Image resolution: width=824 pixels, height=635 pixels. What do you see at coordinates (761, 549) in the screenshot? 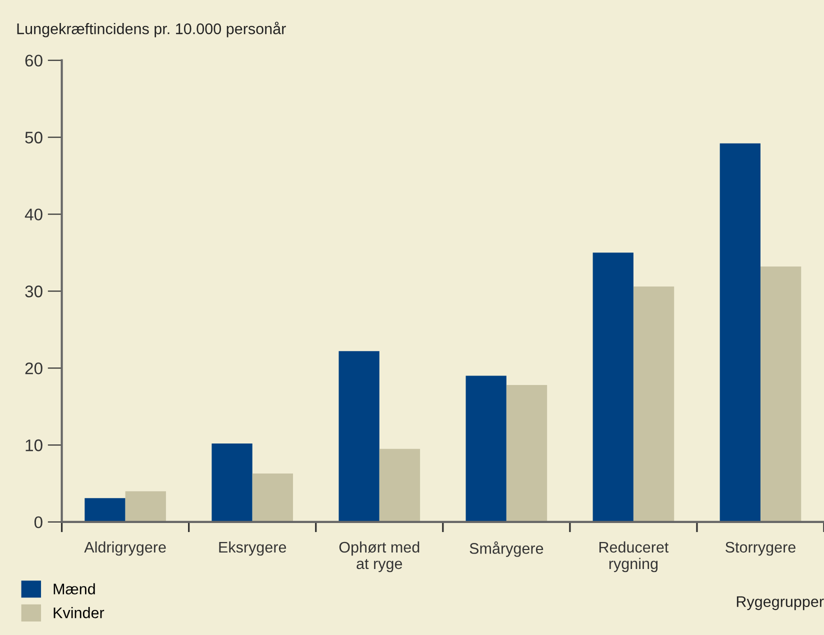
I see `x-tick-label: Storrygere` at bounding box center [761, 549].